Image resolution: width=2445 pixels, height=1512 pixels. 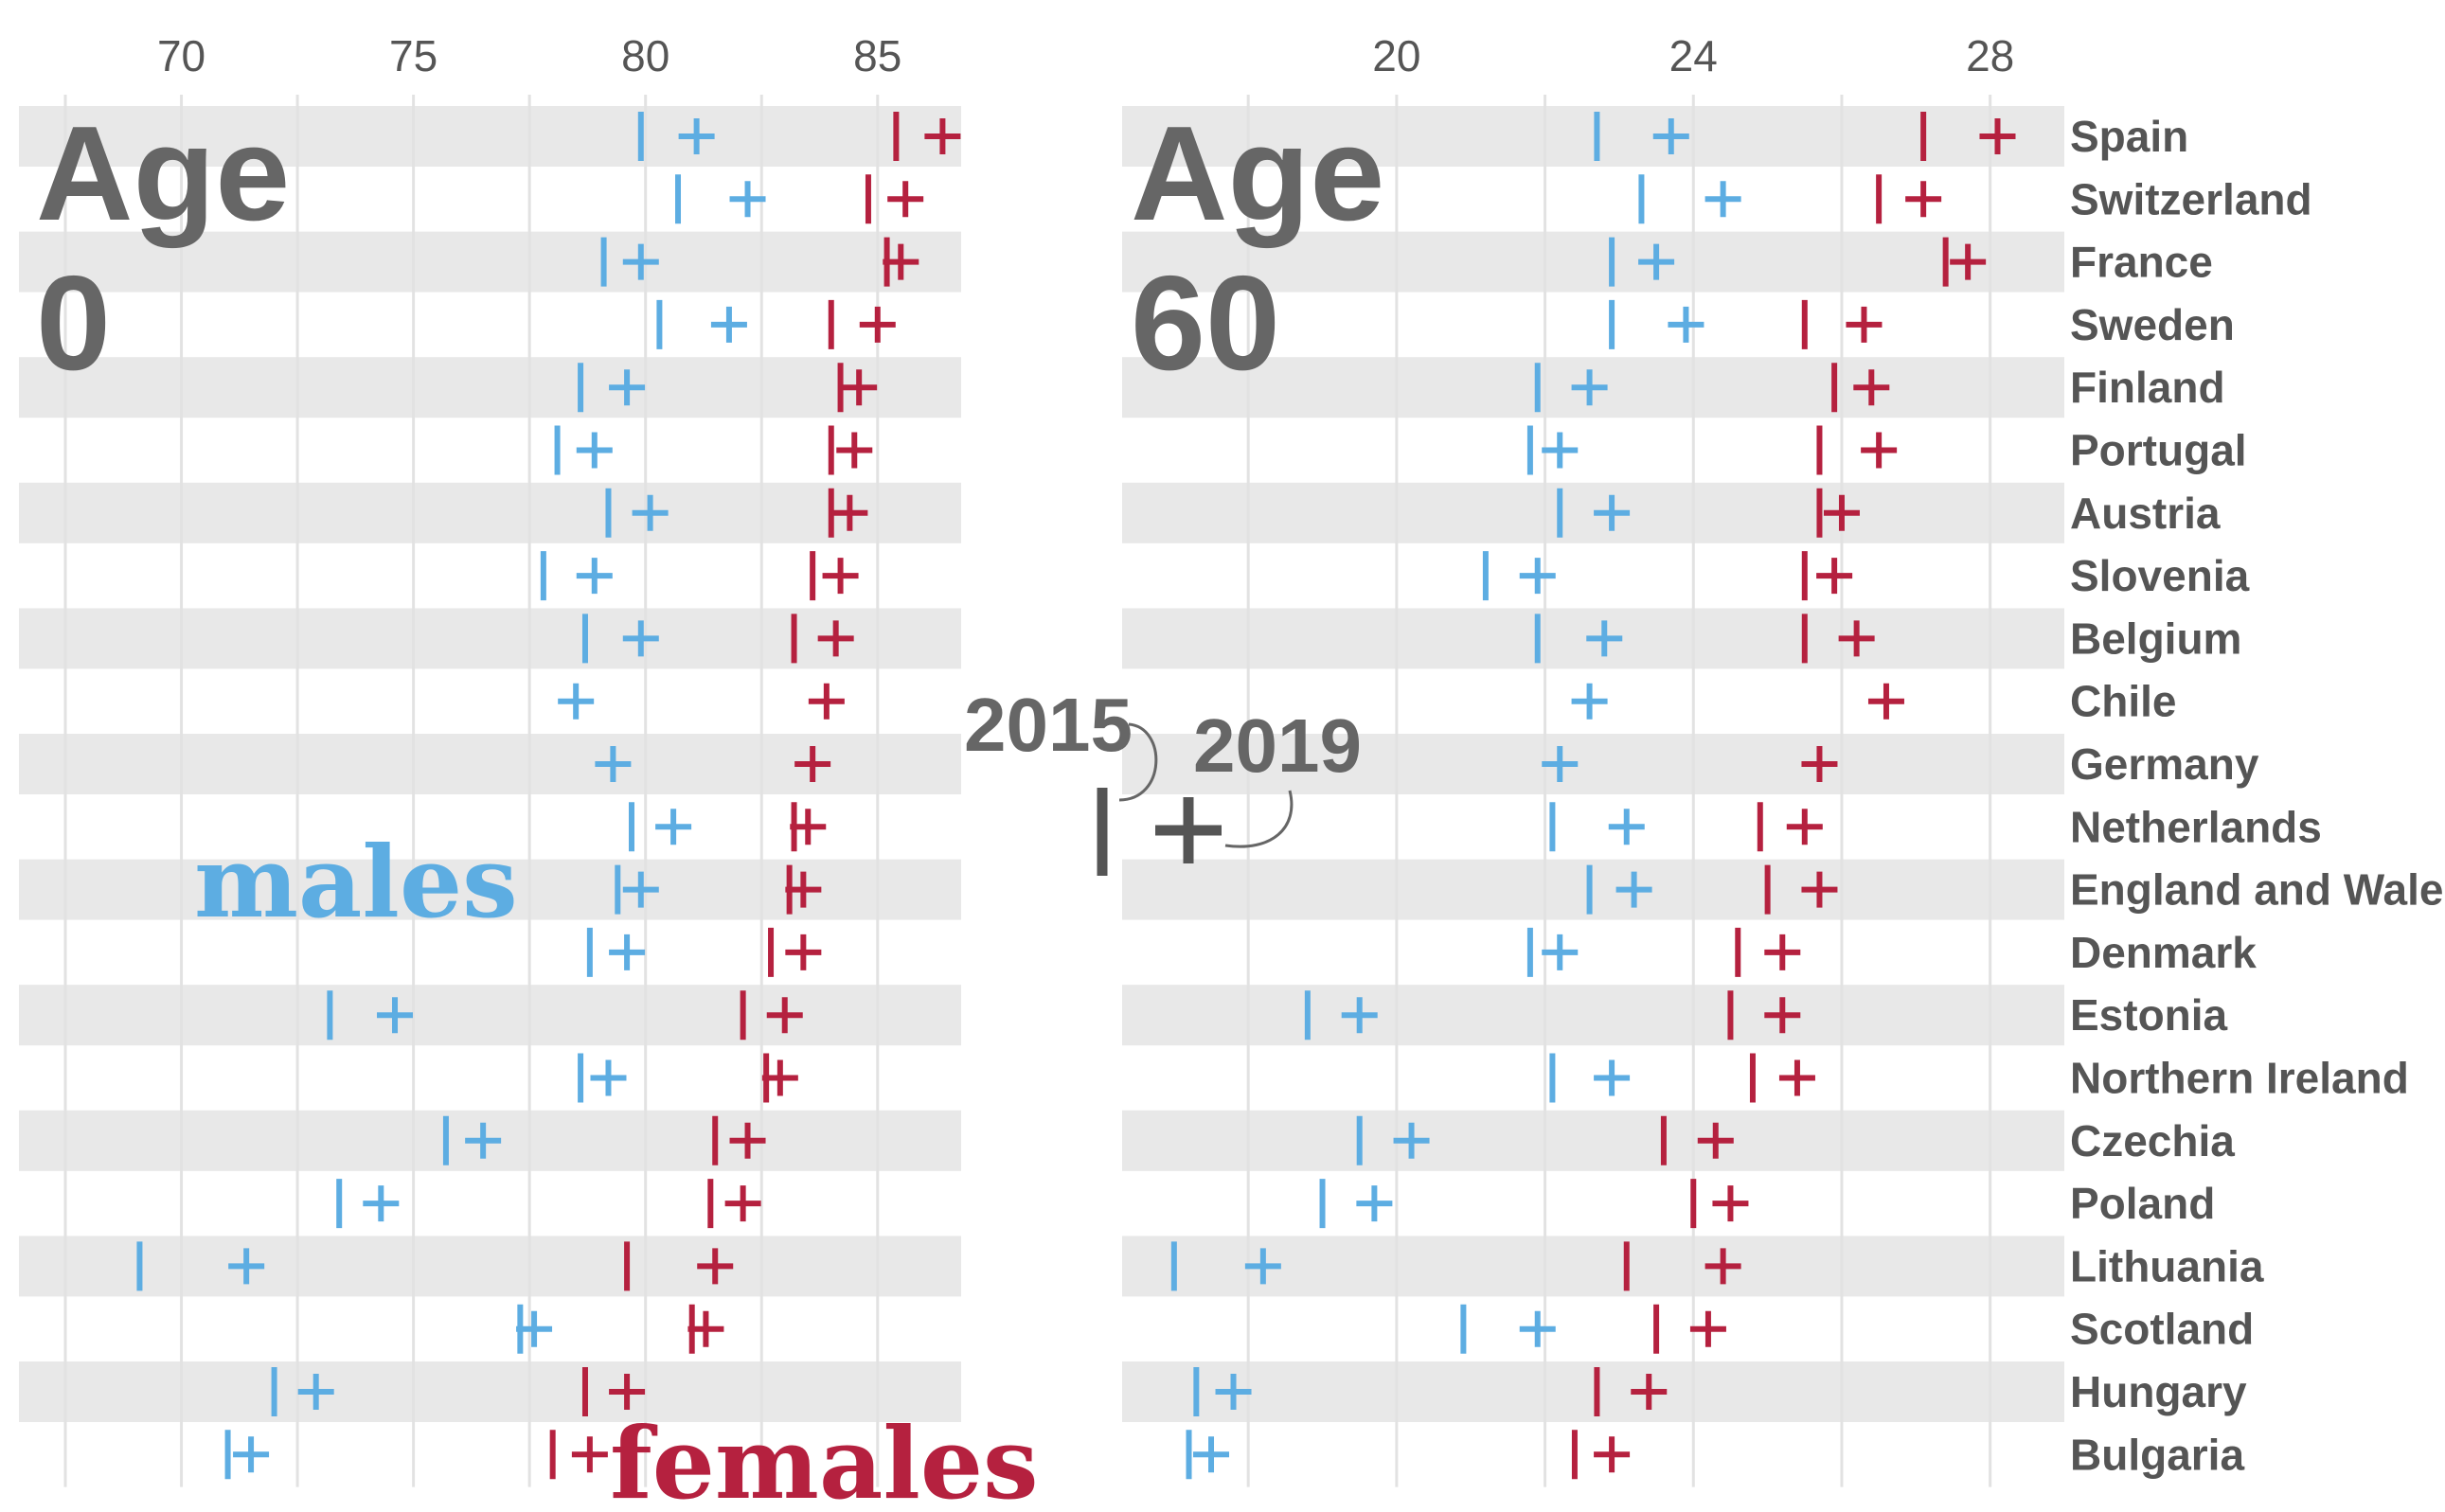 I want to click on legend-connector-2015, so click(x=1138, y=762).